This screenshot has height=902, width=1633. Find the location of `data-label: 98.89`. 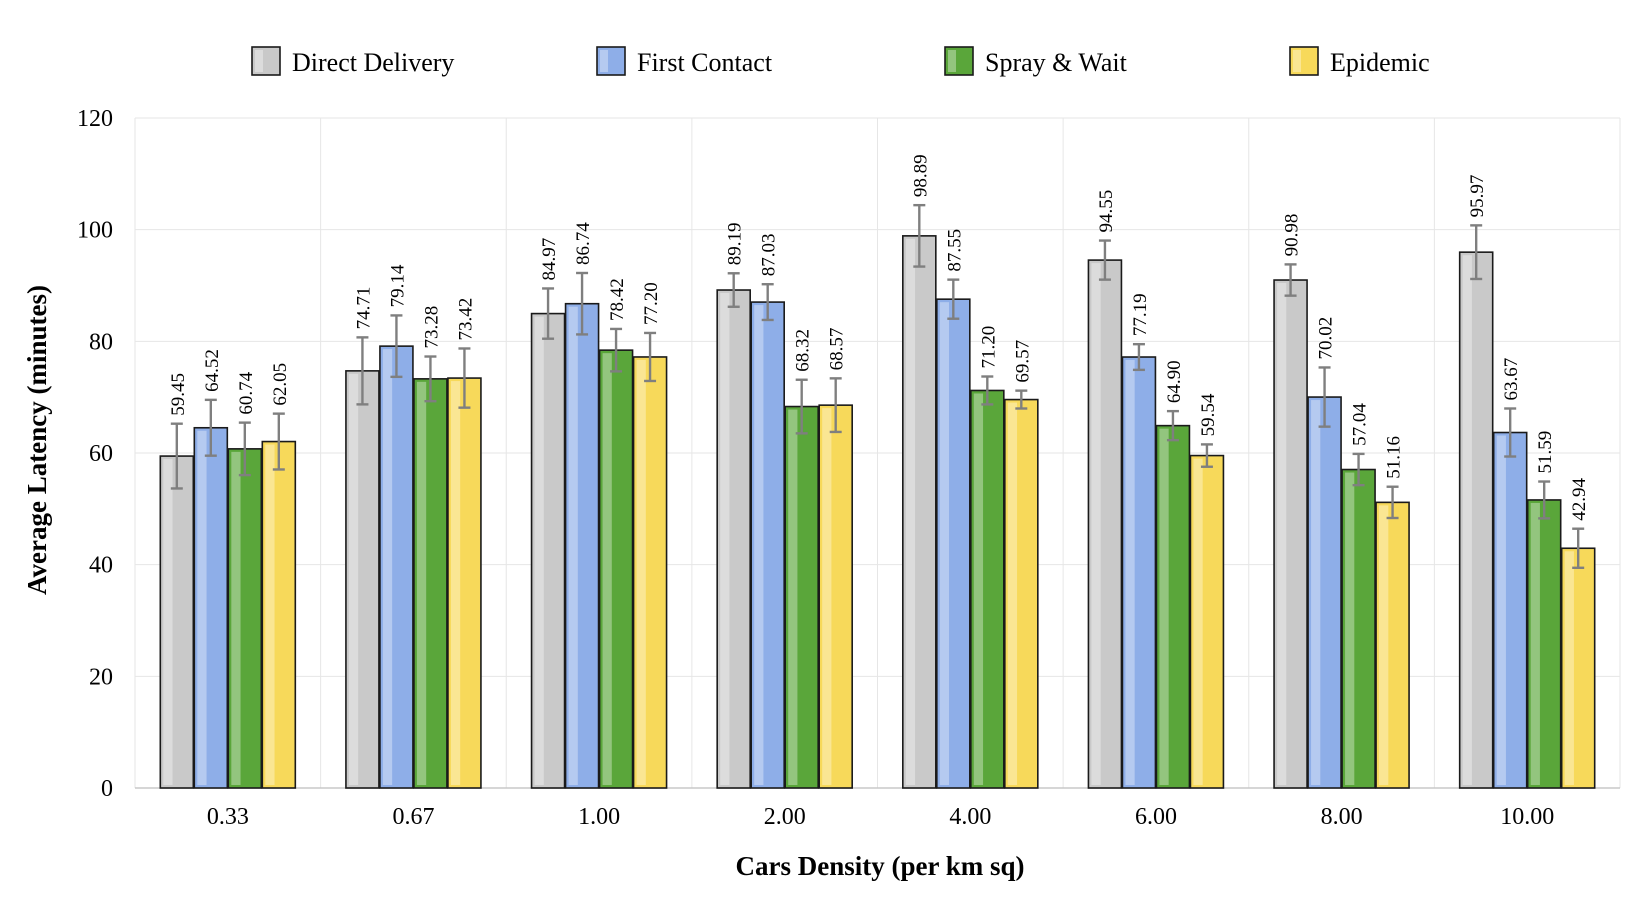

data-label: 98.89 is located at coordinates (920, 175).